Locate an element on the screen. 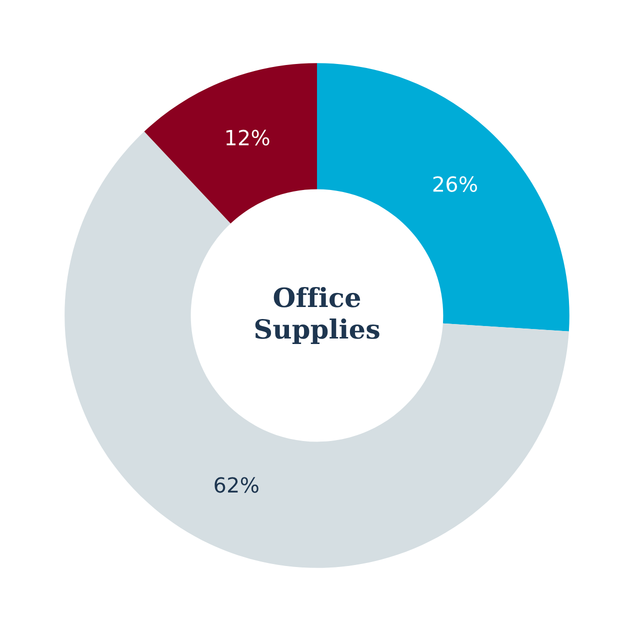  donut-slice is located at coordinates (230, 143).